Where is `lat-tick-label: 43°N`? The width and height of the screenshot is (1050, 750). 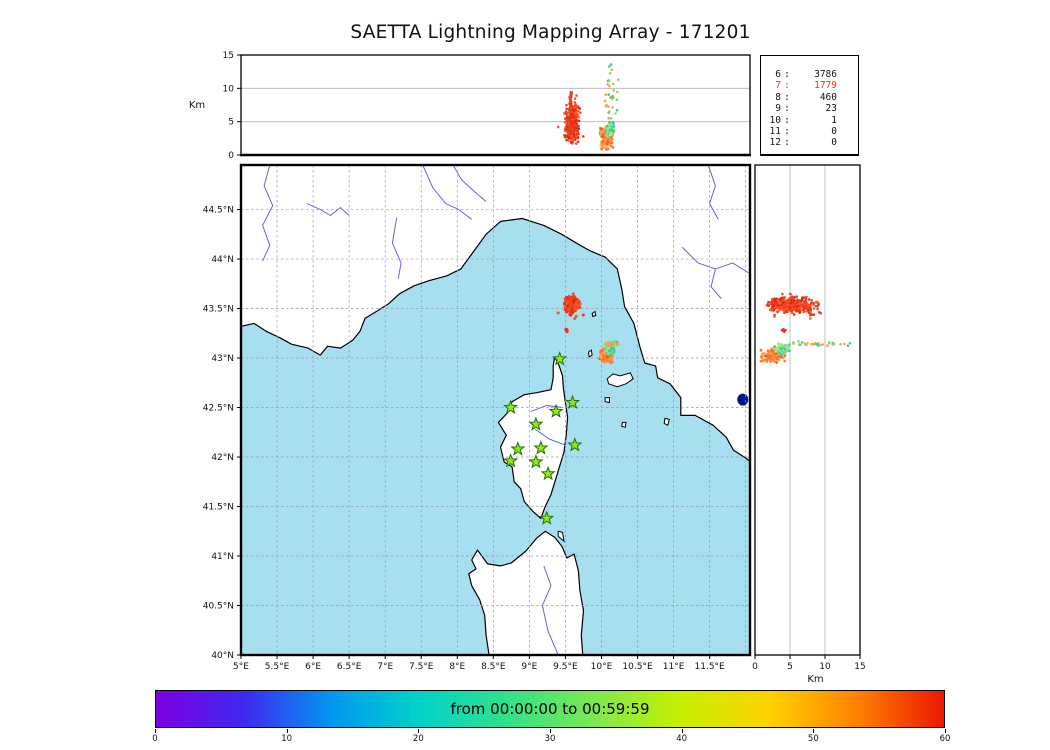
lat-tick-label: 43°N is located at coordinates (222, 359).